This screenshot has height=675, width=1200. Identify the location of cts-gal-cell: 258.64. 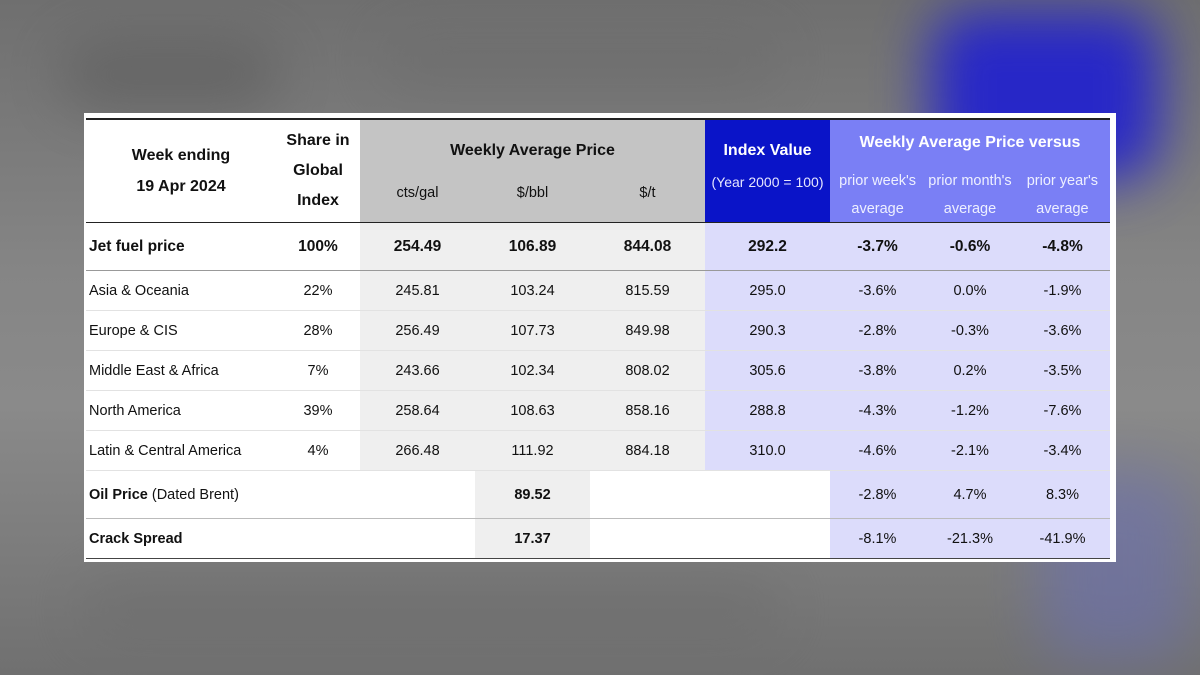
(417, 410).